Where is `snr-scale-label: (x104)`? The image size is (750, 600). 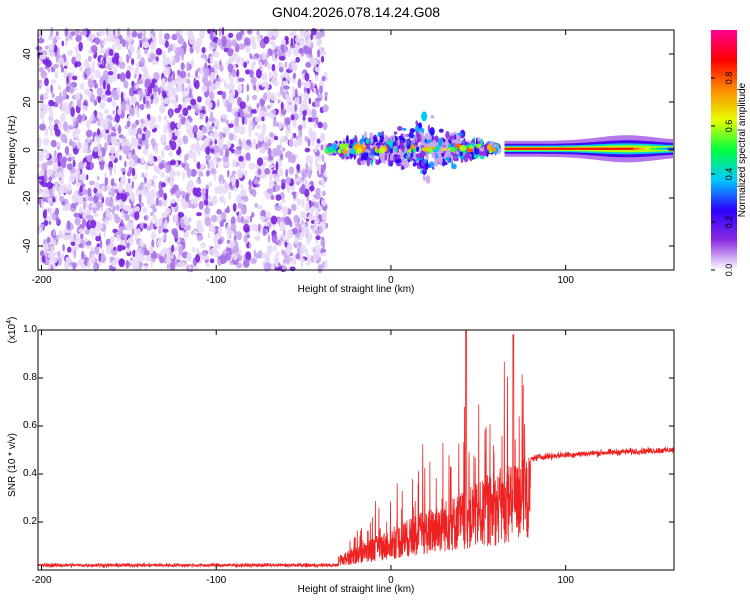
snr-scale-label: (x104) is located at coordinates (12, 330).